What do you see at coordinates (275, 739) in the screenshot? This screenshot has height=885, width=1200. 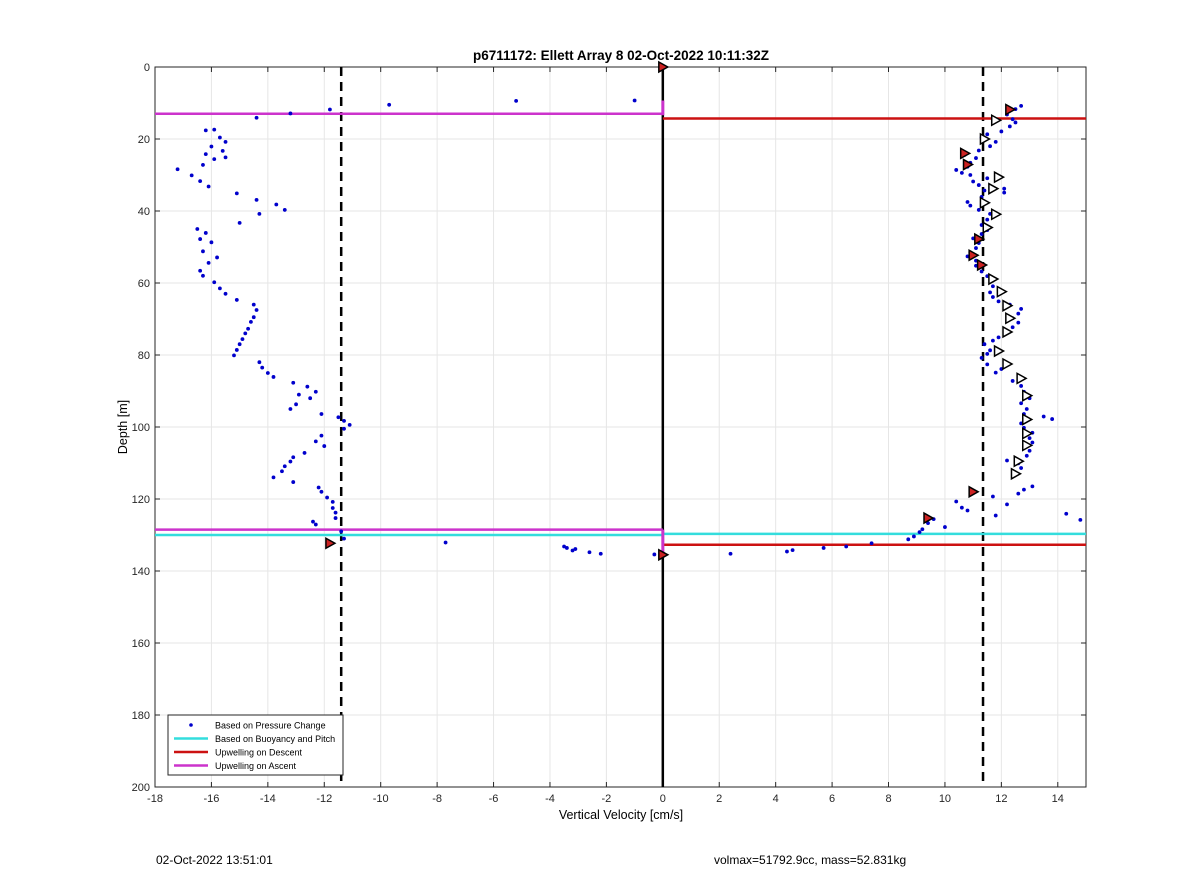 I see `legend-label: Based on Buoyancy and Pitch` at bounding box center [275, 739].